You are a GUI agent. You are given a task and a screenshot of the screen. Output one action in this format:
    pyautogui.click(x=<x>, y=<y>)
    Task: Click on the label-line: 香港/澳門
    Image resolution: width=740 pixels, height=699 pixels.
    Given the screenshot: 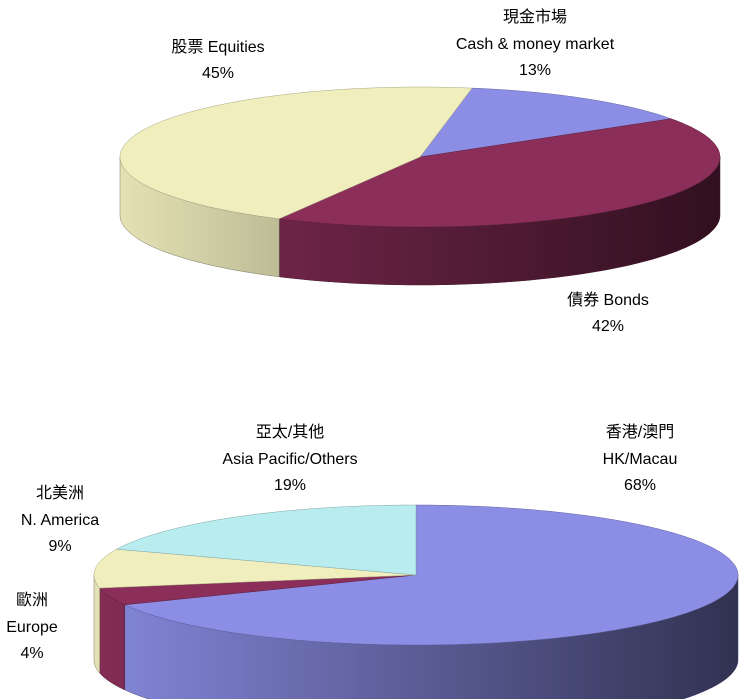 What is the action you would take?
    pyautogui.click(x=640, y=432)
    